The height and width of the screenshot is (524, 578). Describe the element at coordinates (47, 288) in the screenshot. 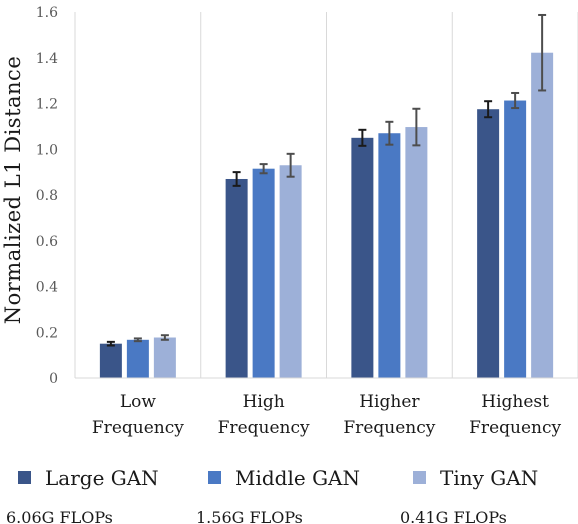

I see `y-tick-label: 0.4` at that location.